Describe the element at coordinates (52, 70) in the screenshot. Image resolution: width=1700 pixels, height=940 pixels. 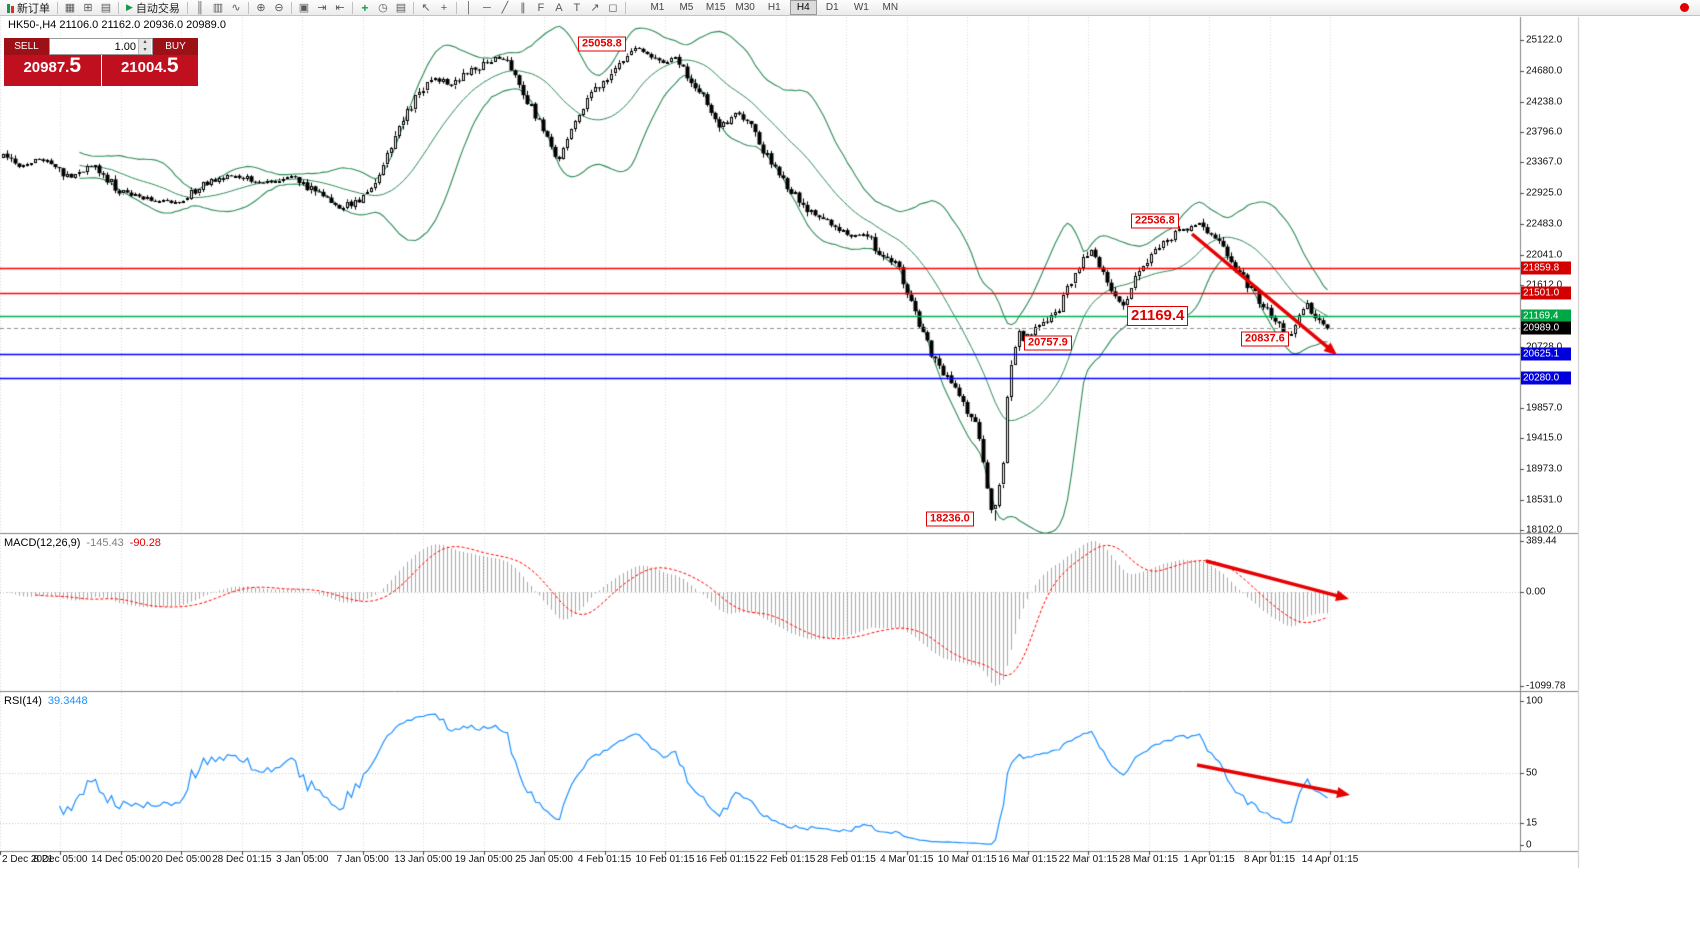
I see `sell-price-button: 20987. 5` at that location.